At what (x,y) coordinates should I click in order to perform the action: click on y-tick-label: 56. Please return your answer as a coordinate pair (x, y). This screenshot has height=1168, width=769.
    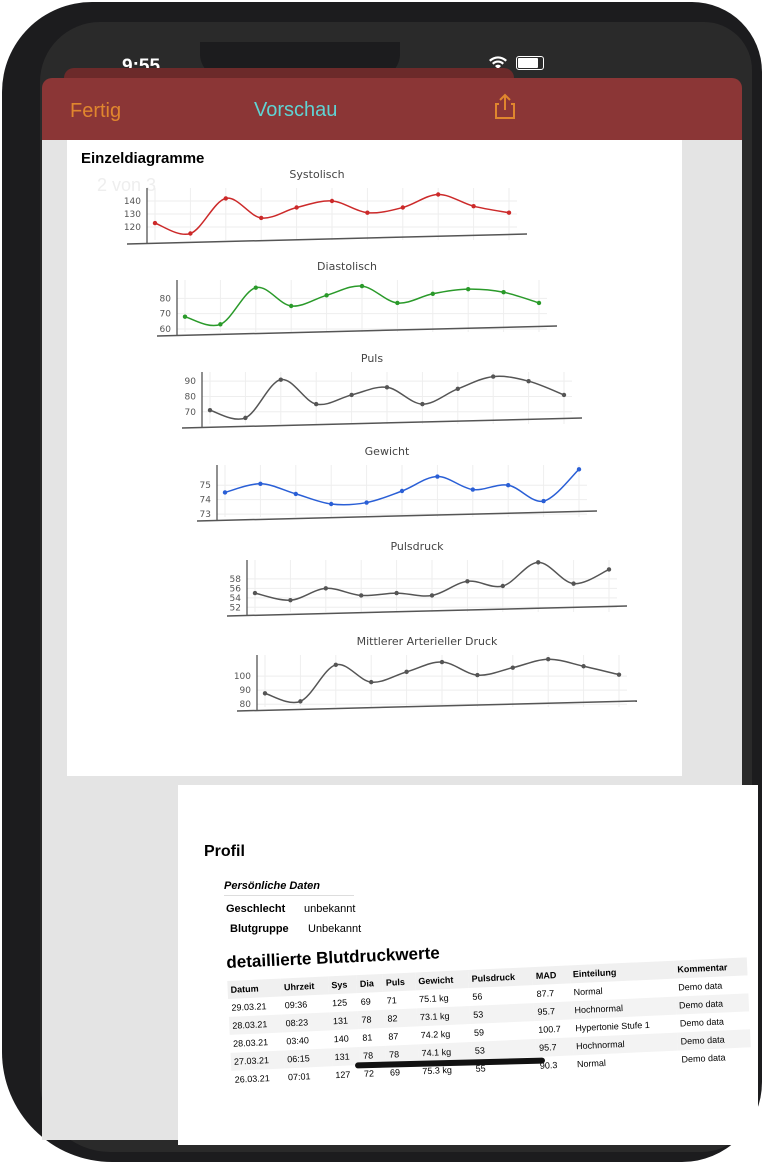
    Looking at the image, I should click on (236, 589).